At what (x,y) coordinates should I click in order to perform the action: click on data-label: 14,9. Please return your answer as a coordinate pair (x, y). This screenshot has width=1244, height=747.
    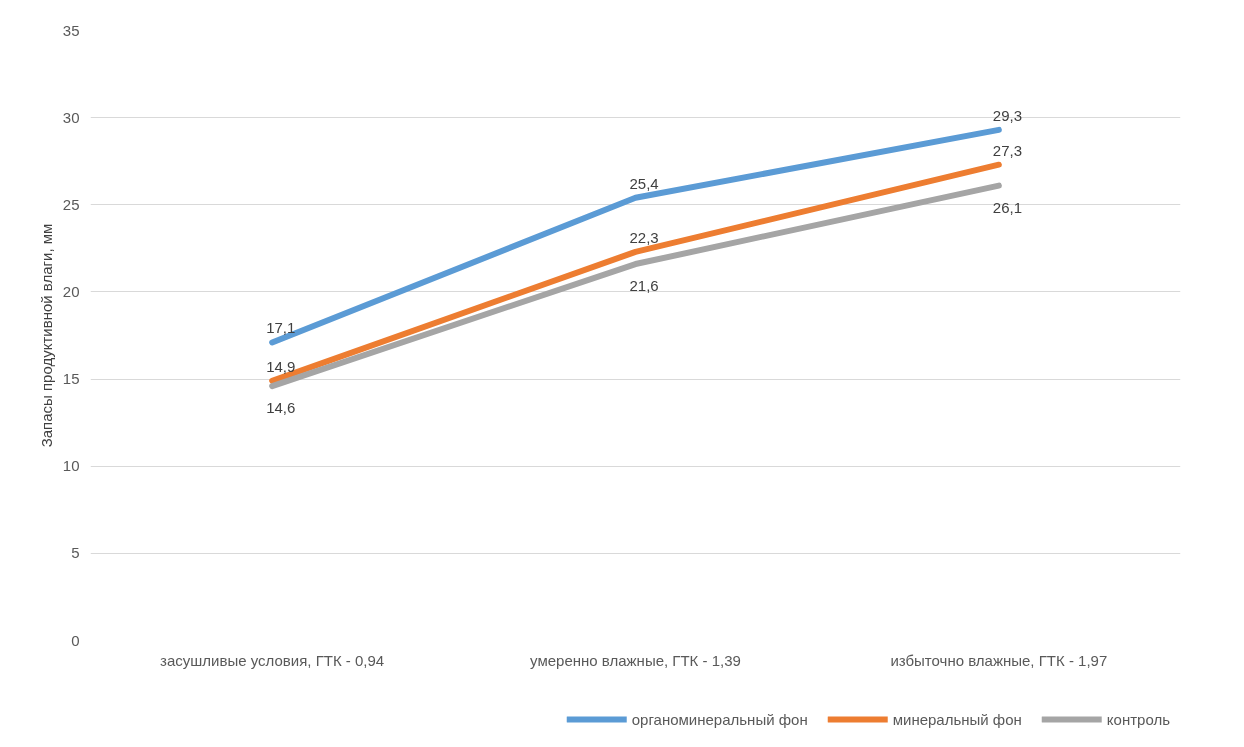
    Looking at the image, I should click on (281, 366).